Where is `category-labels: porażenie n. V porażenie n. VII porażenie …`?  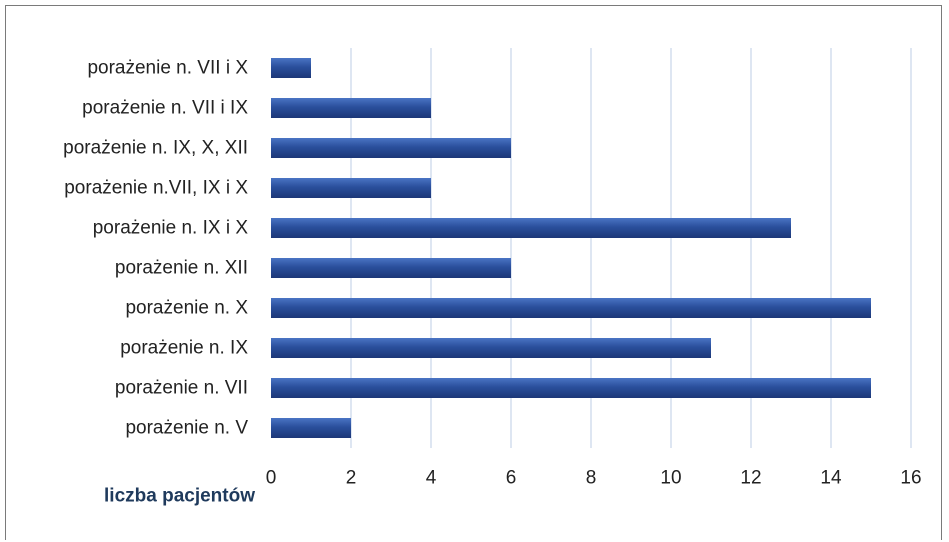
category-labels: porażenie n. V porażenie n. VII porażenie … is located at coordinates (155, 248).